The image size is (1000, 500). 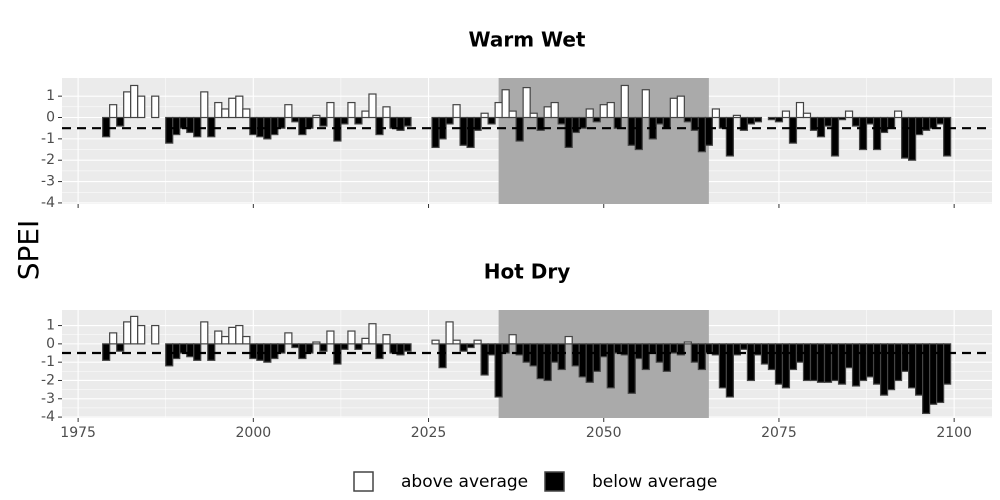 I want to click on panel-title: Hot Dry, so click(x=527, y=272).